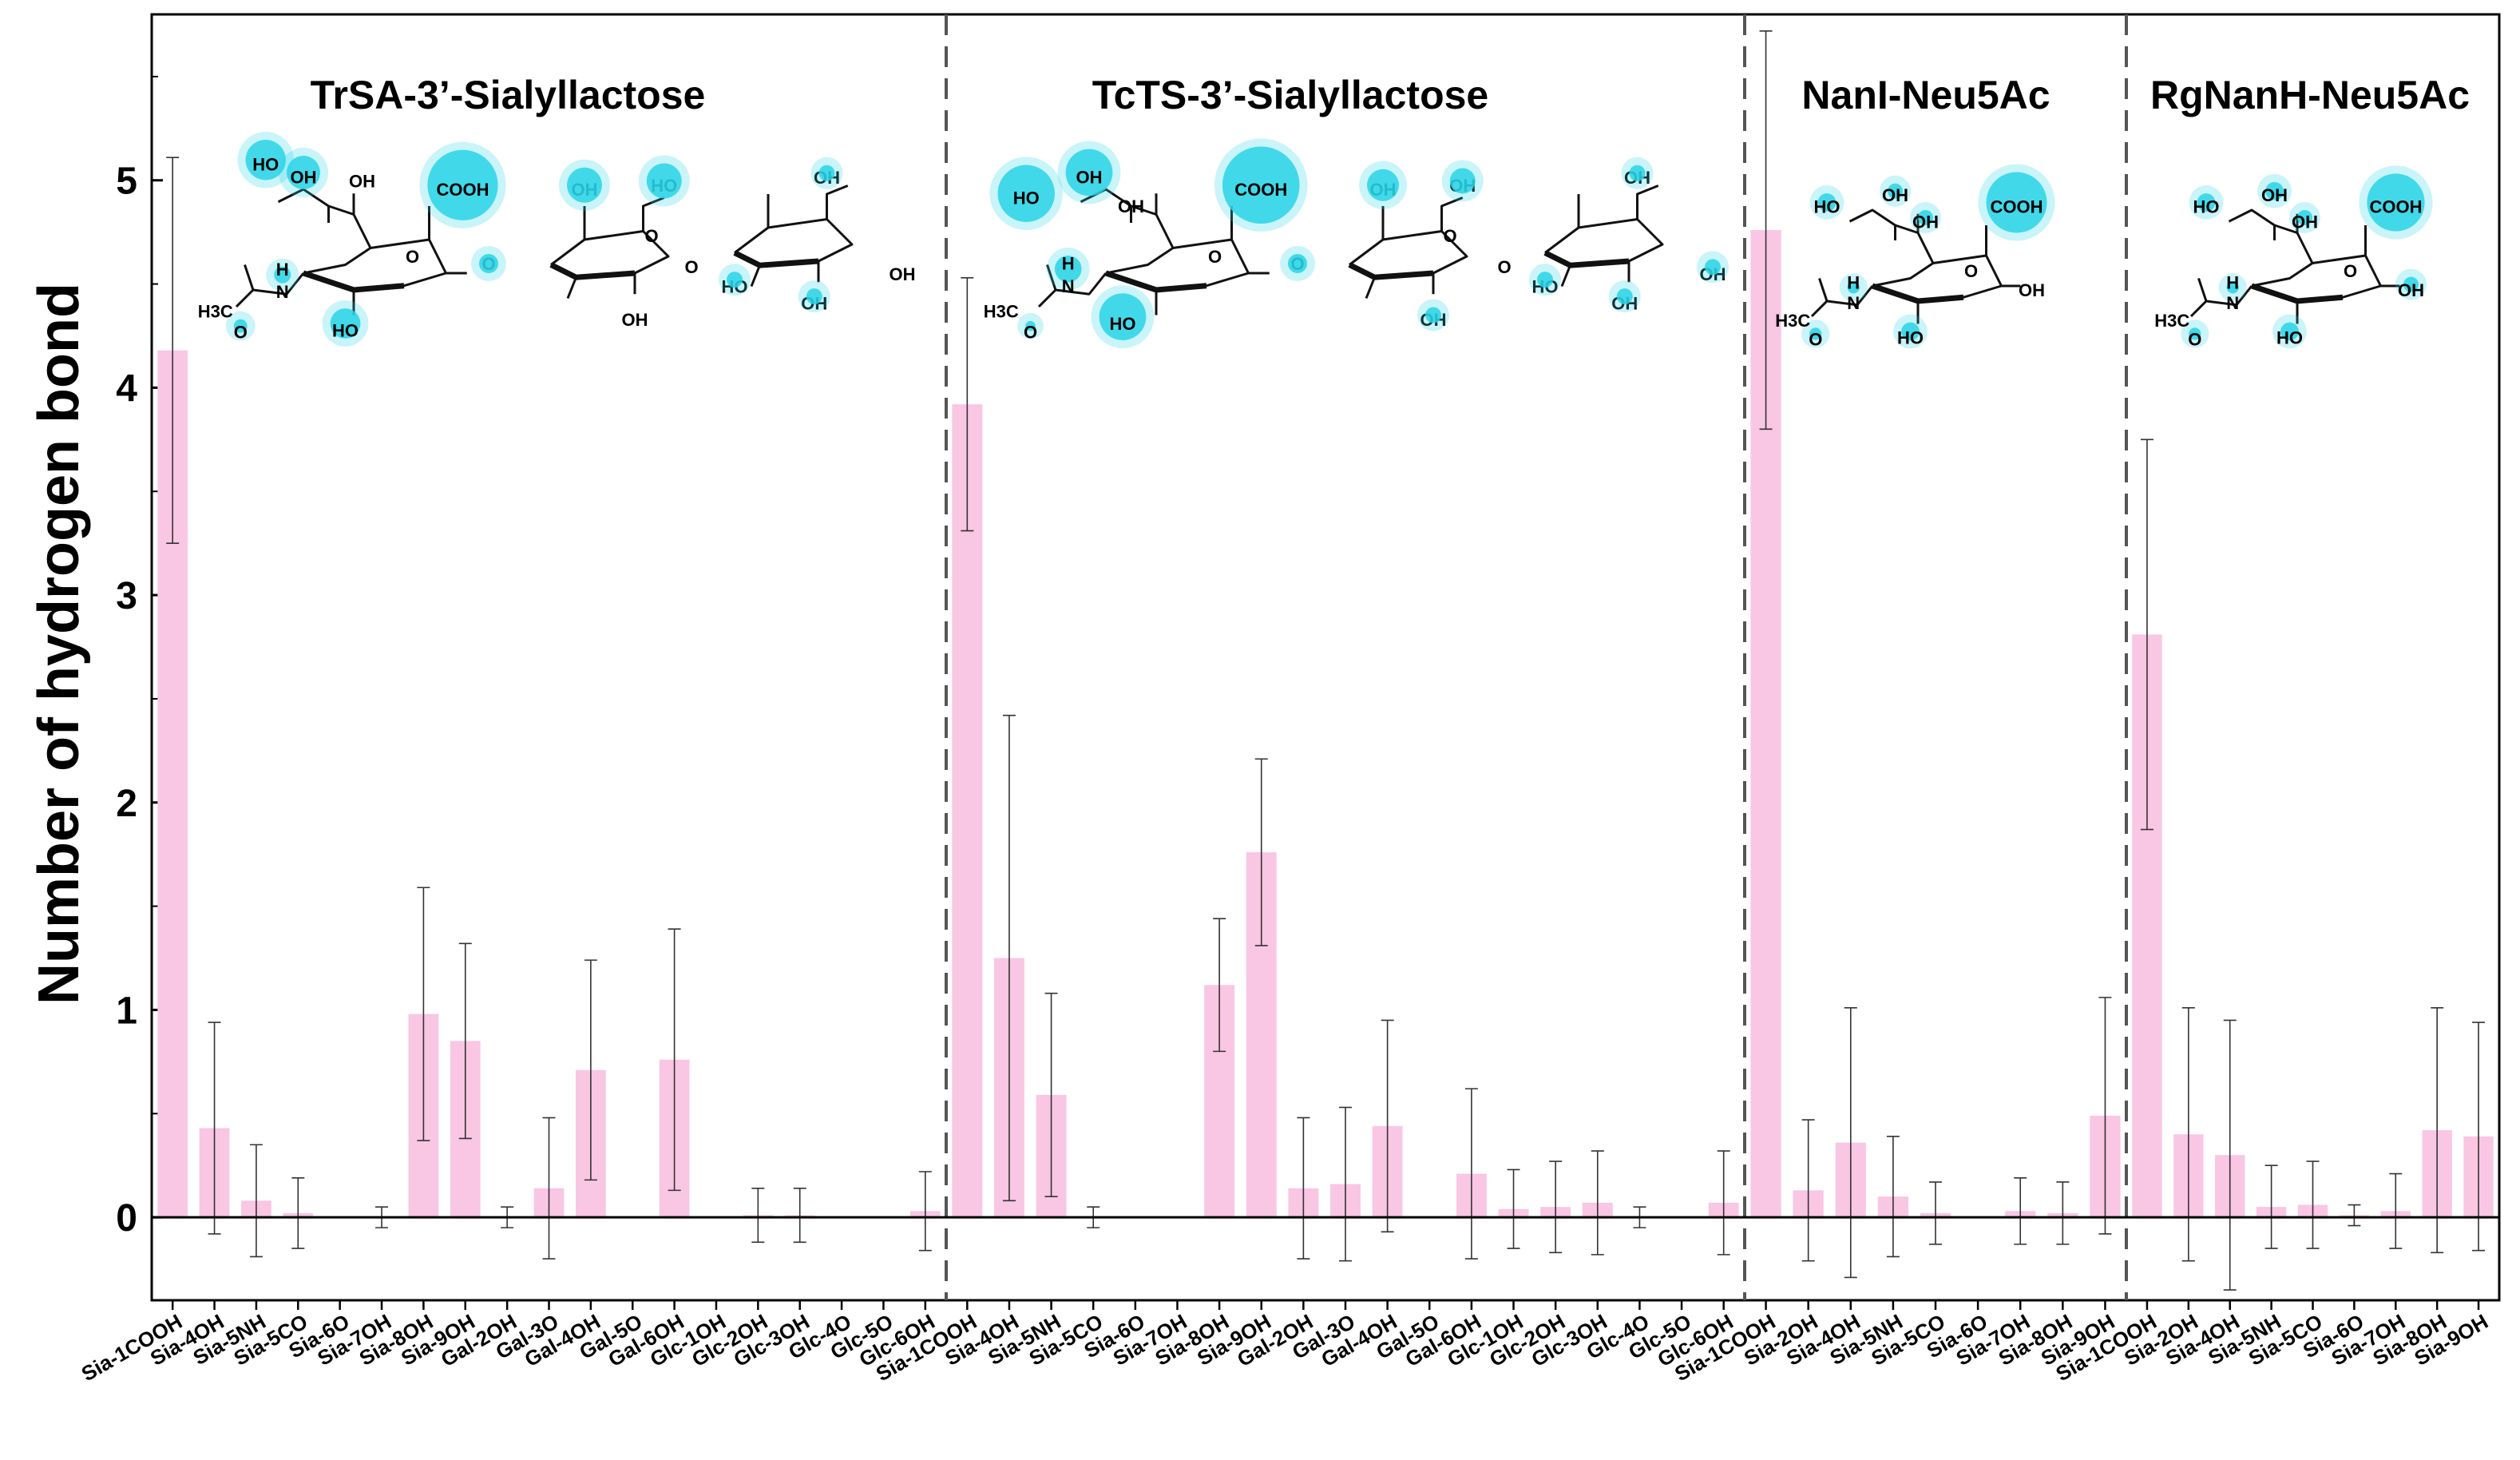 This screenshot has height=1460, width=2520. Describe the element at coordinates (126, 389) in the screenshot. I see `y-tick-label: 4` at that location.